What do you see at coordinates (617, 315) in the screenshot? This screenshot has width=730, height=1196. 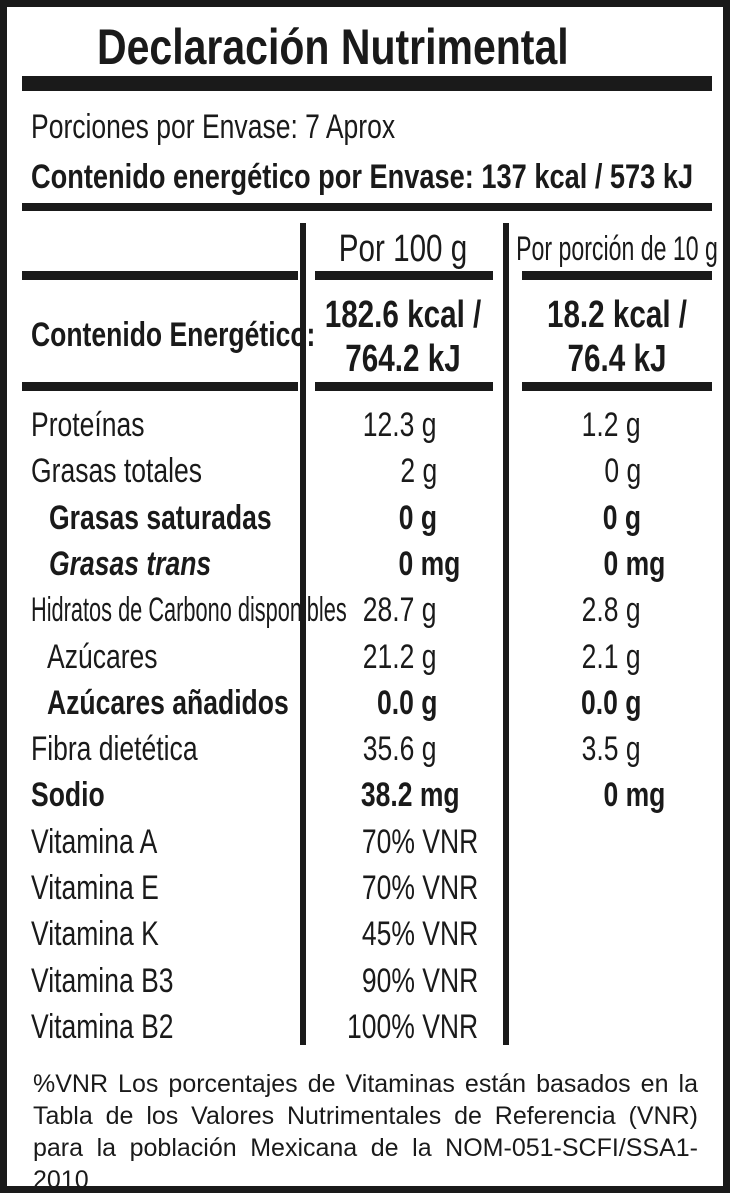 I see `energy-per-serving-kcal: 18.2 kcal /` at bounding box center [617, 315].